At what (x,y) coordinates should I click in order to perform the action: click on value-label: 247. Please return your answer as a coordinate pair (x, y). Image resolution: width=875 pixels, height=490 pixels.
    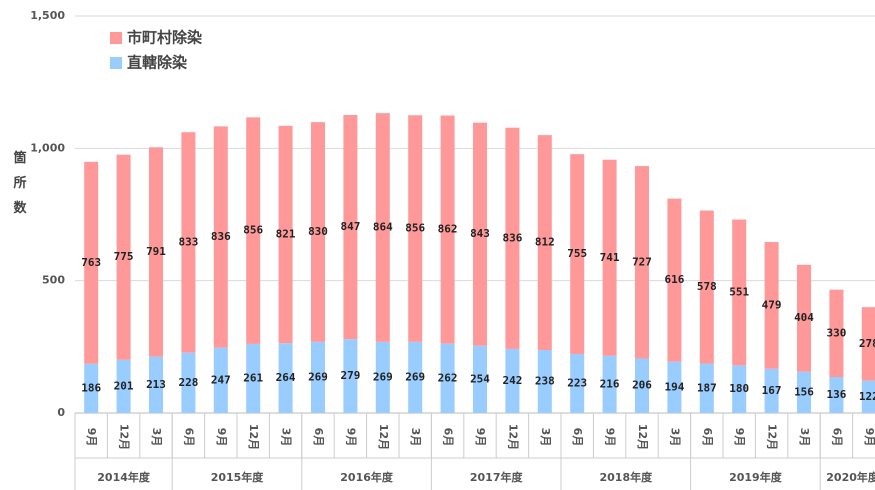
    Looking at the image, I should click on (221, 379).